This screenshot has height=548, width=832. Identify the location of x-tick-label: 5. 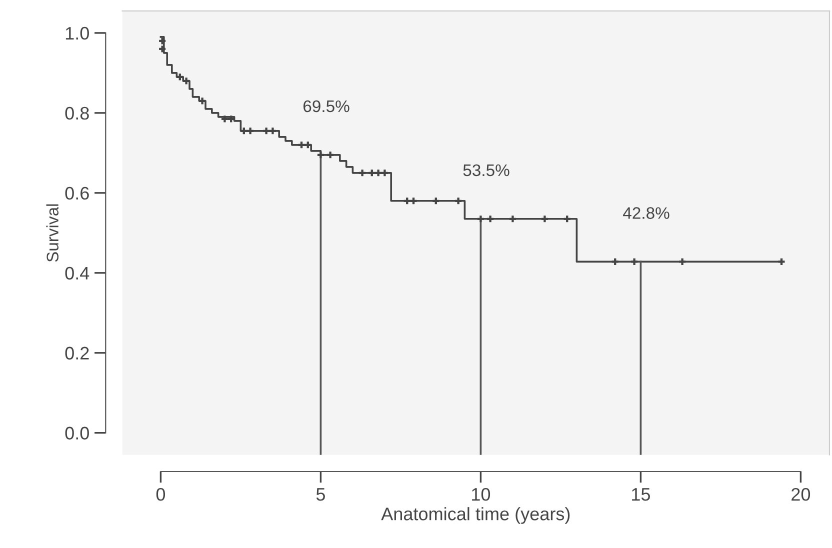
(320, 494).